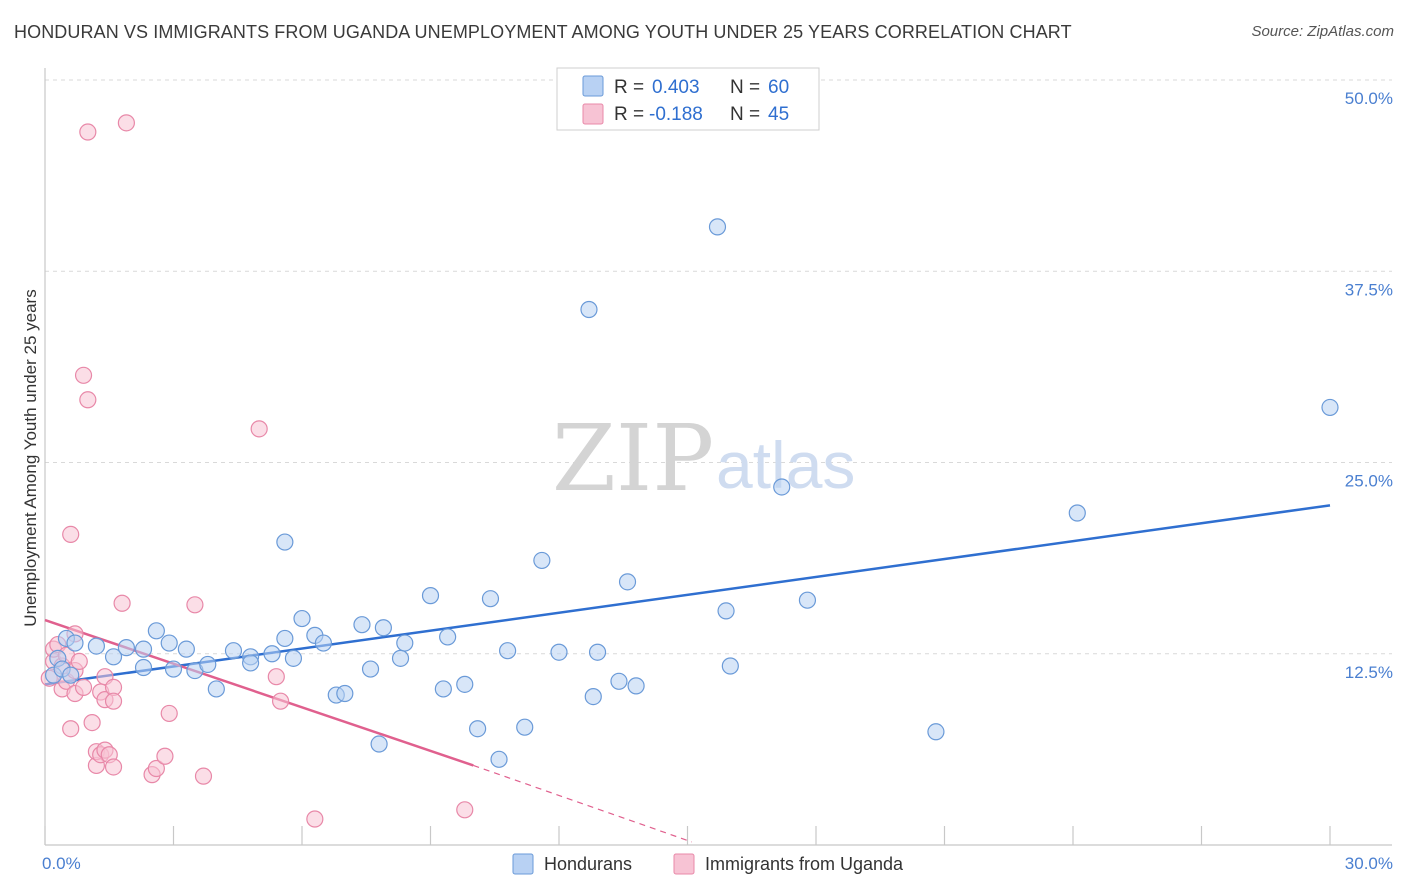 The image size is (1406, 892). I want to click on legend-swatch-pink, so click(593, 114).